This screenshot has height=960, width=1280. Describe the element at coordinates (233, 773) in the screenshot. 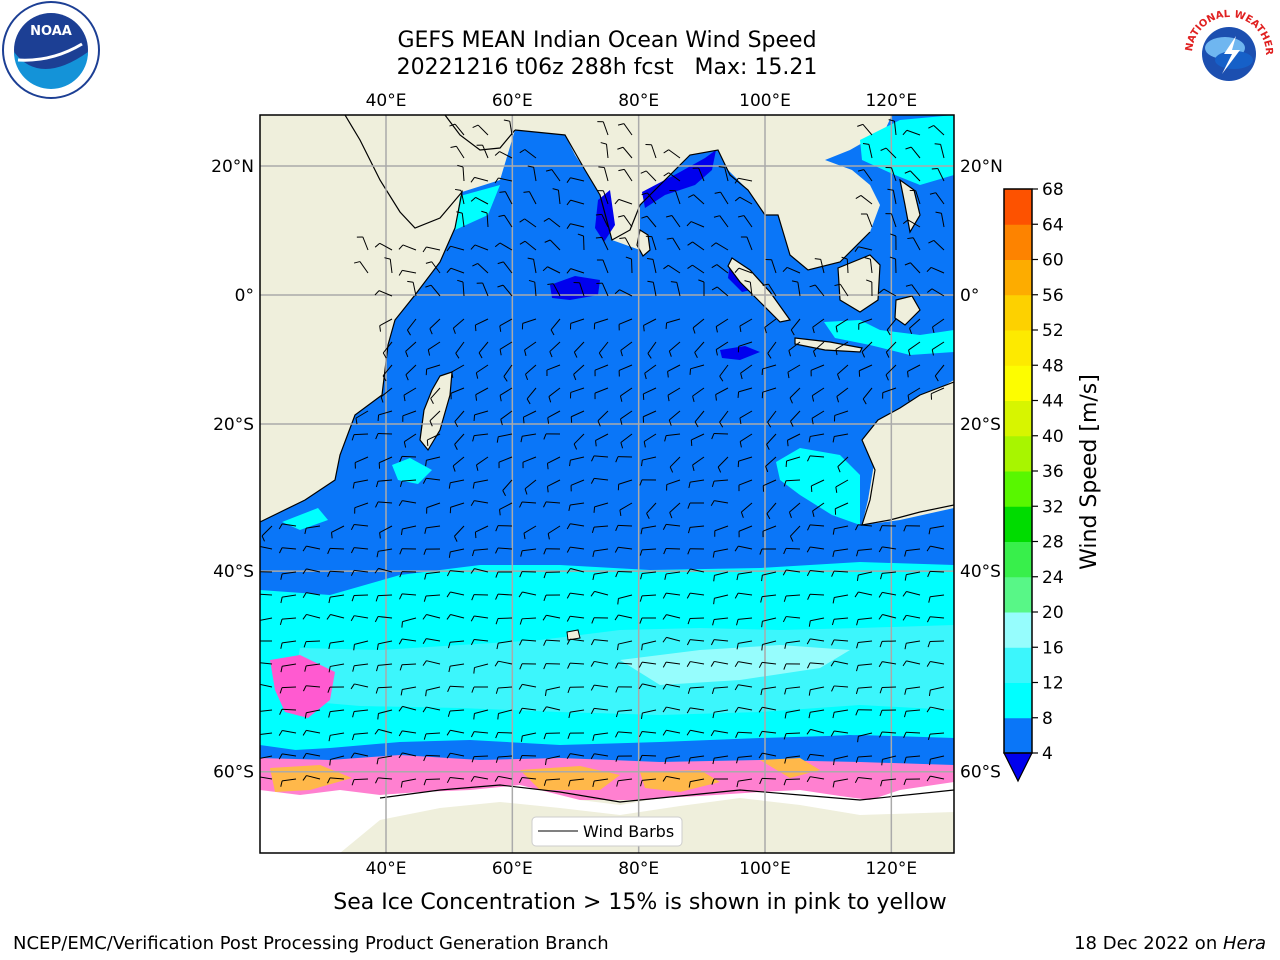

I see `lat-label-left: 60°S` at that location.